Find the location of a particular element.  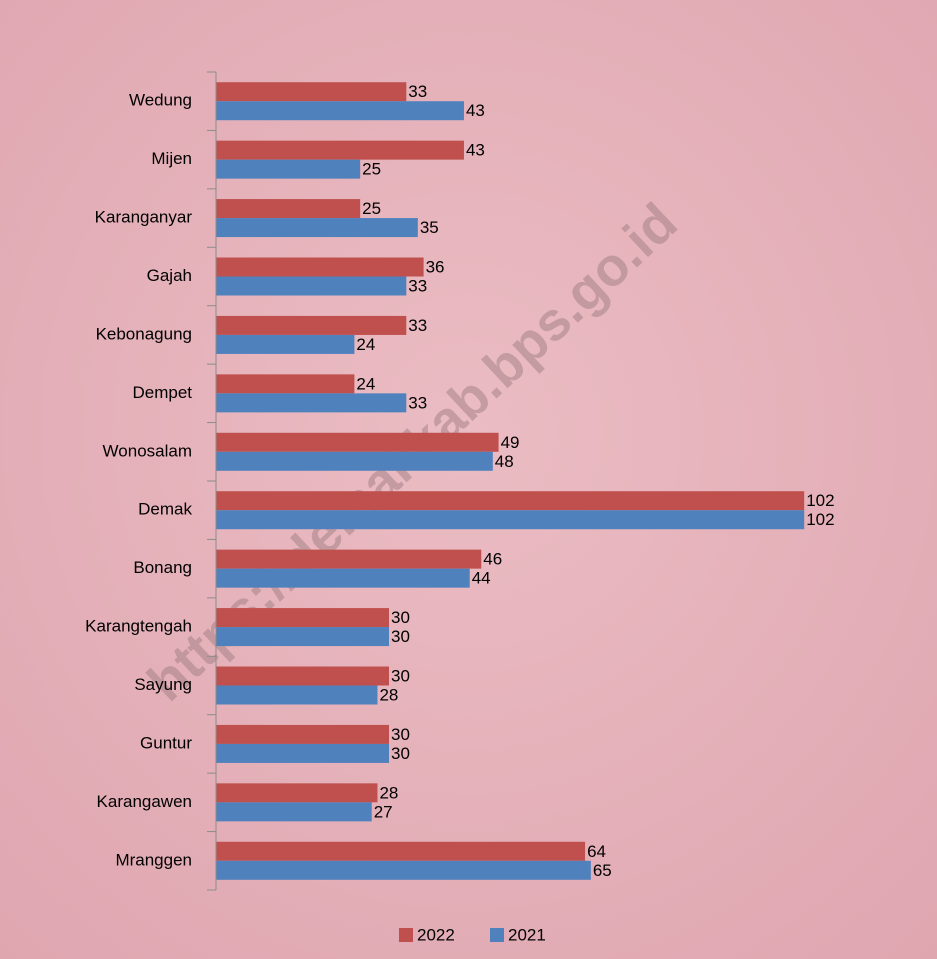

y-tick-label: Kebonagung is located at coordinates (144, 333).